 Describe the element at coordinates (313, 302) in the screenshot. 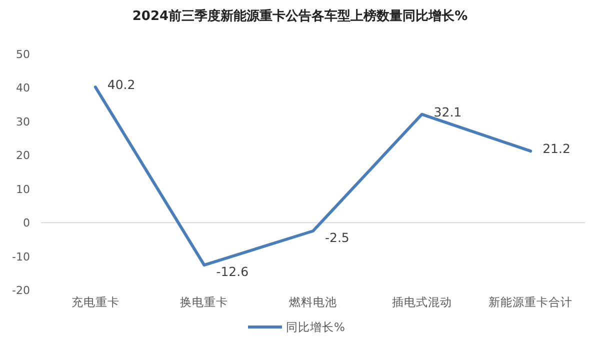

I see `x-tick-label: 燃料电池` at that location.